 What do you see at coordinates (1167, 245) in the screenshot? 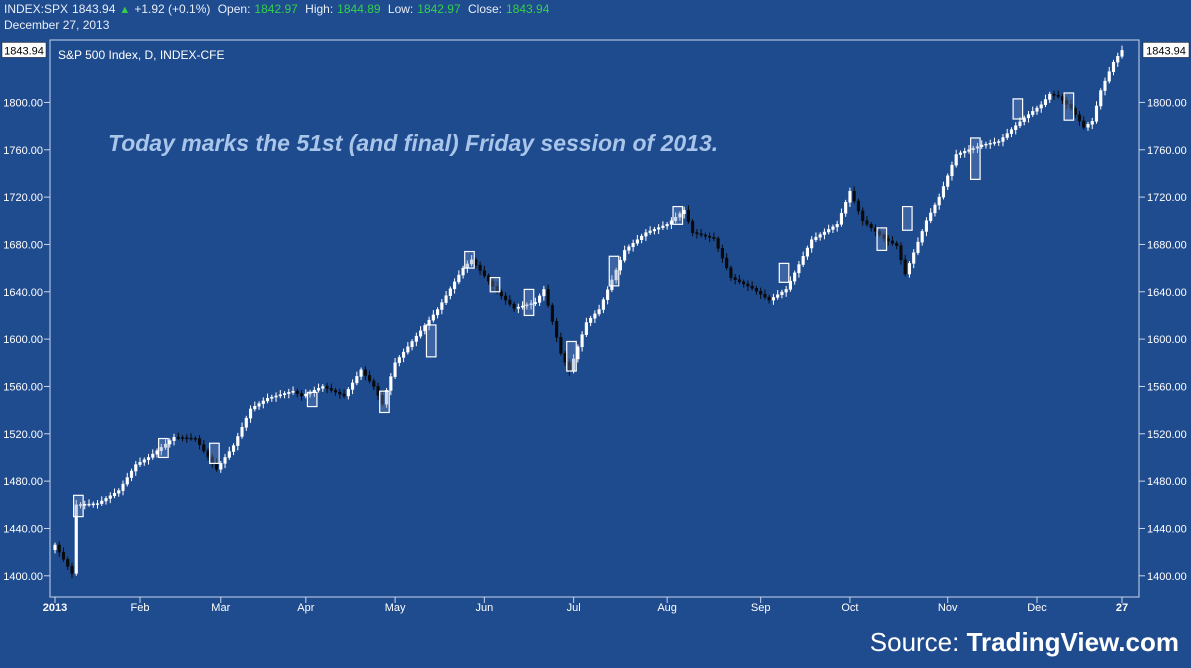
I see `y-tick-label-right: 1680.00` at bounding box center [1167, 245].